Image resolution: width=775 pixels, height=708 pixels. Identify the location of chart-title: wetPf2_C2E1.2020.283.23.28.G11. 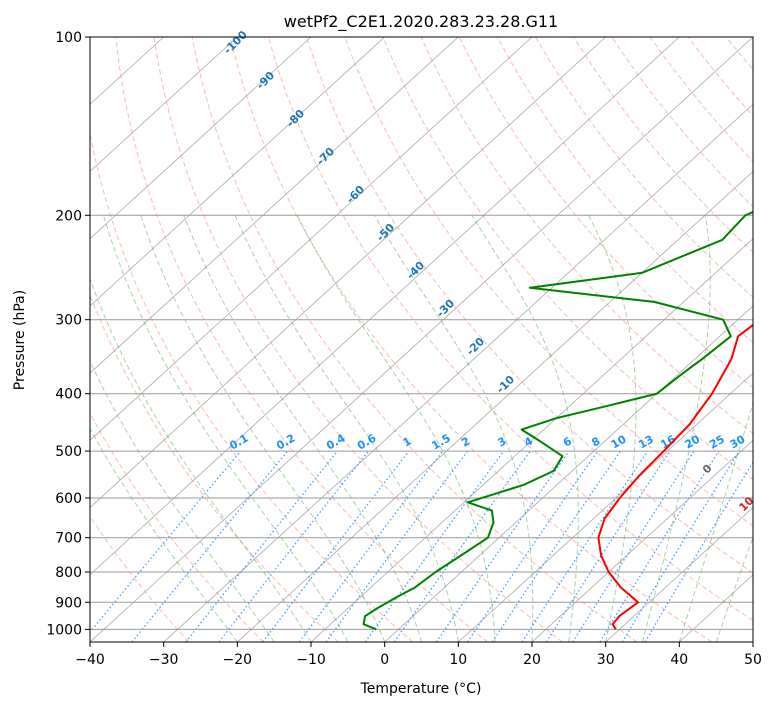
(421, 22).